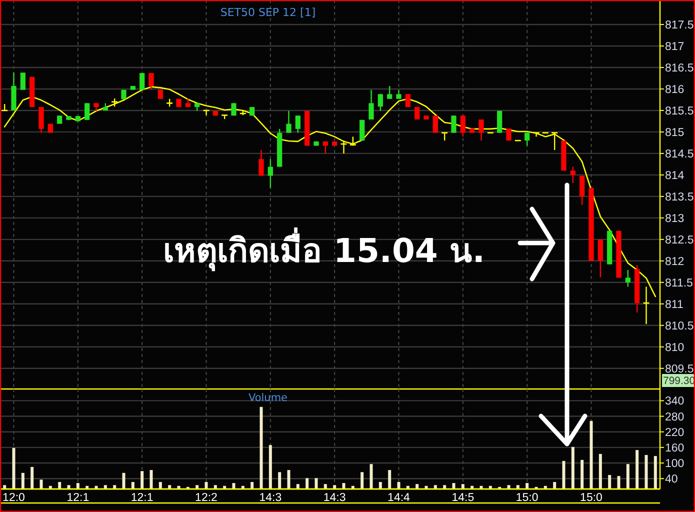 The width and height of the screenshot is (695, 512). What do you see at coordinates (674, 348) in the screenshot?
I see `y-tick-label: 810` at bounding box center [674, 348].